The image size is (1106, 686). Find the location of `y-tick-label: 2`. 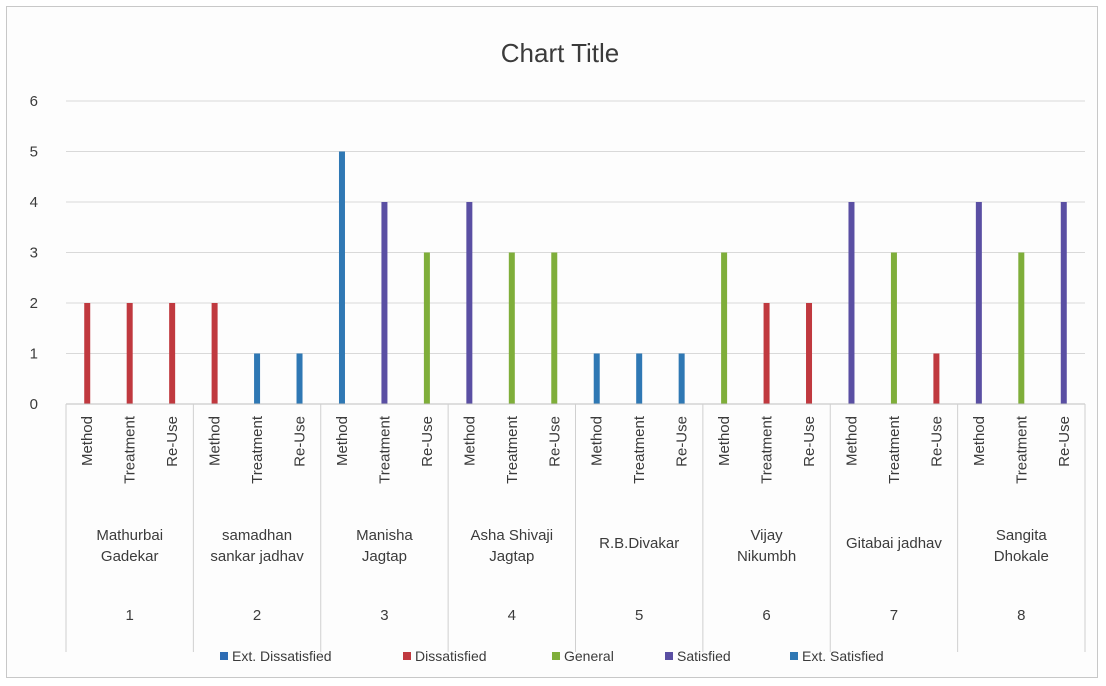

y-tick-label: 2 is located at coordinates (34, 303).